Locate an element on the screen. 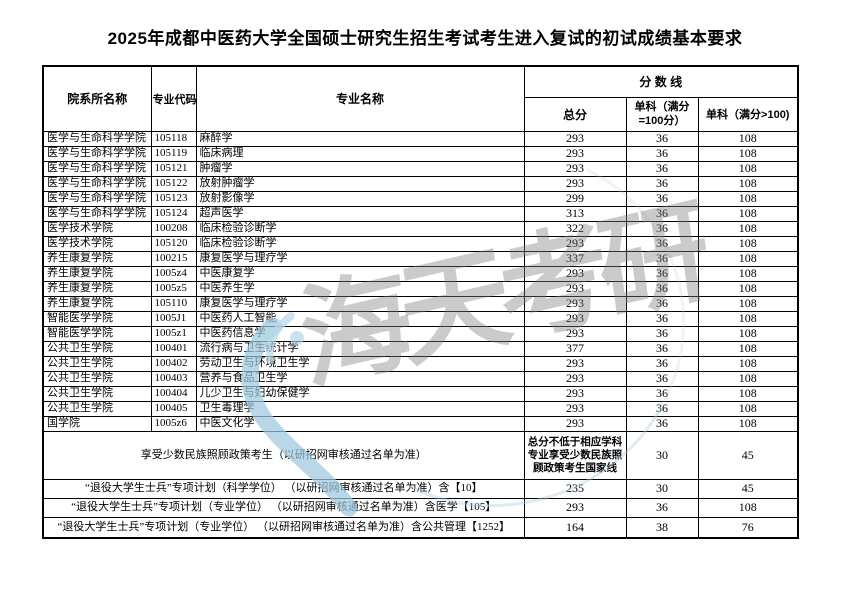  code-cell: 1005z6 is located at coordinates (173, 423).